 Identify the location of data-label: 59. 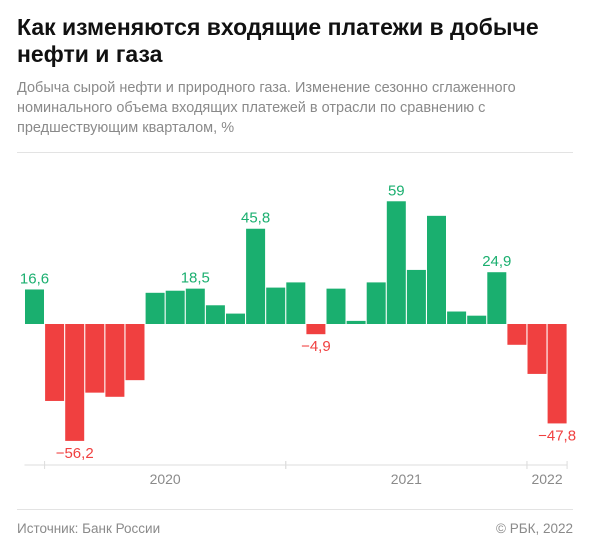
(396, 190).